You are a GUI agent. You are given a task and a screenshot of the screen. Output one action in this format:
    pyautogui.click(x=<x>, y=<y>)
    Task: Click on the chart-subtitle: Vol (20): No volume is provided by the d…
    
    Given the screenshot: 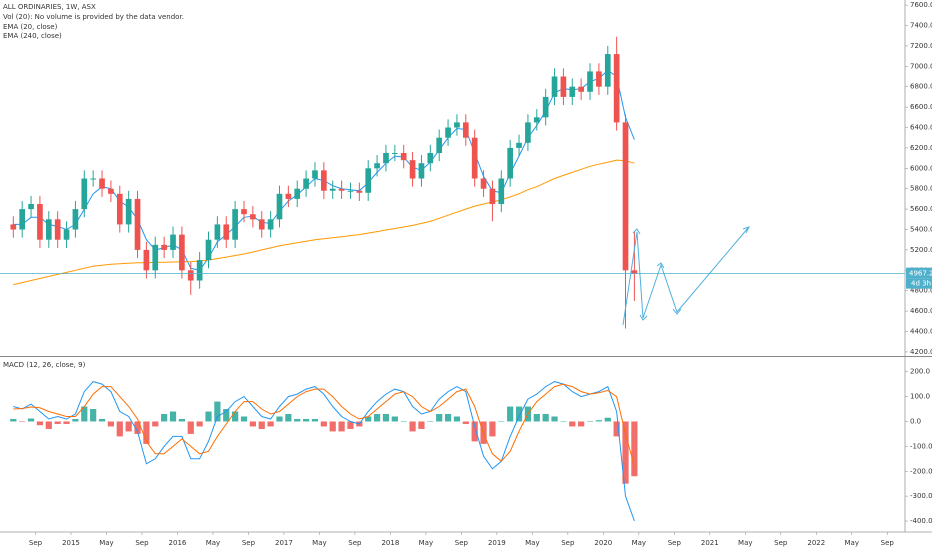 What is the action you would take?
    pyautogui.click(x=93, y=17)
    